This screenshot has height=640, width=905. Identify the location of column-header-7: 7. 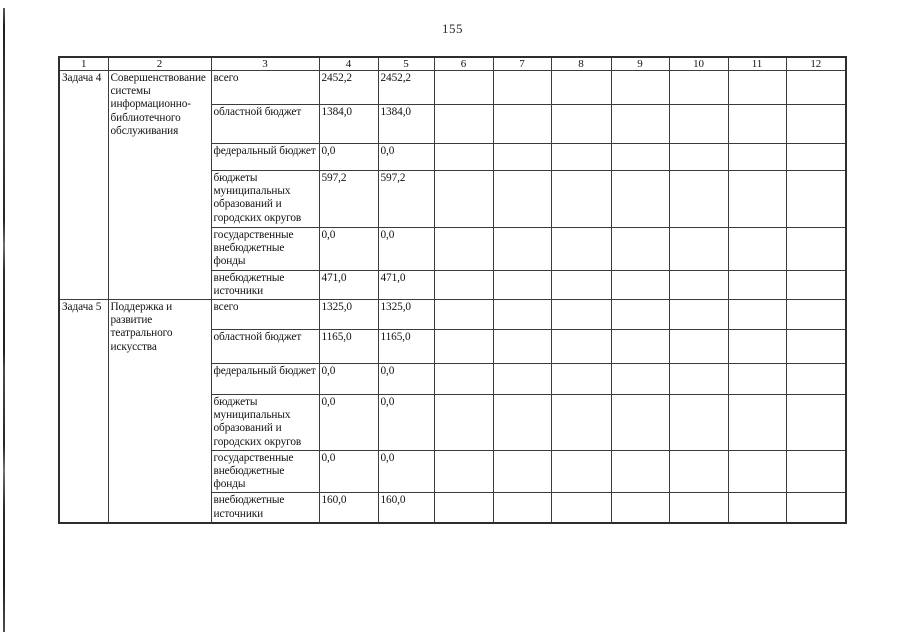
(522, 63).